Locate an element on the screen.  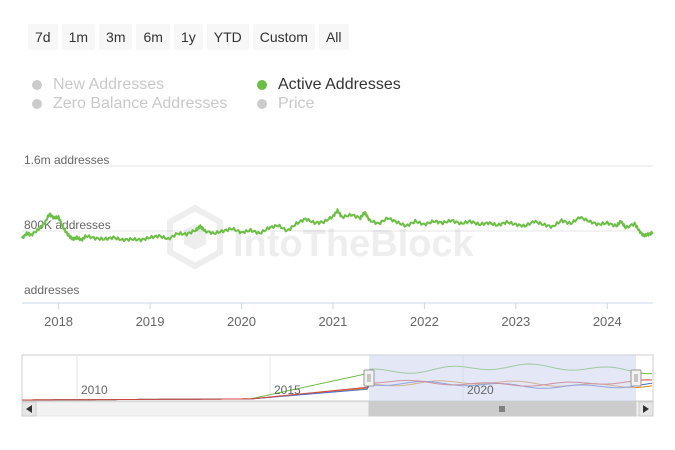
scroll-left-button is located at coordinates (29, 409).